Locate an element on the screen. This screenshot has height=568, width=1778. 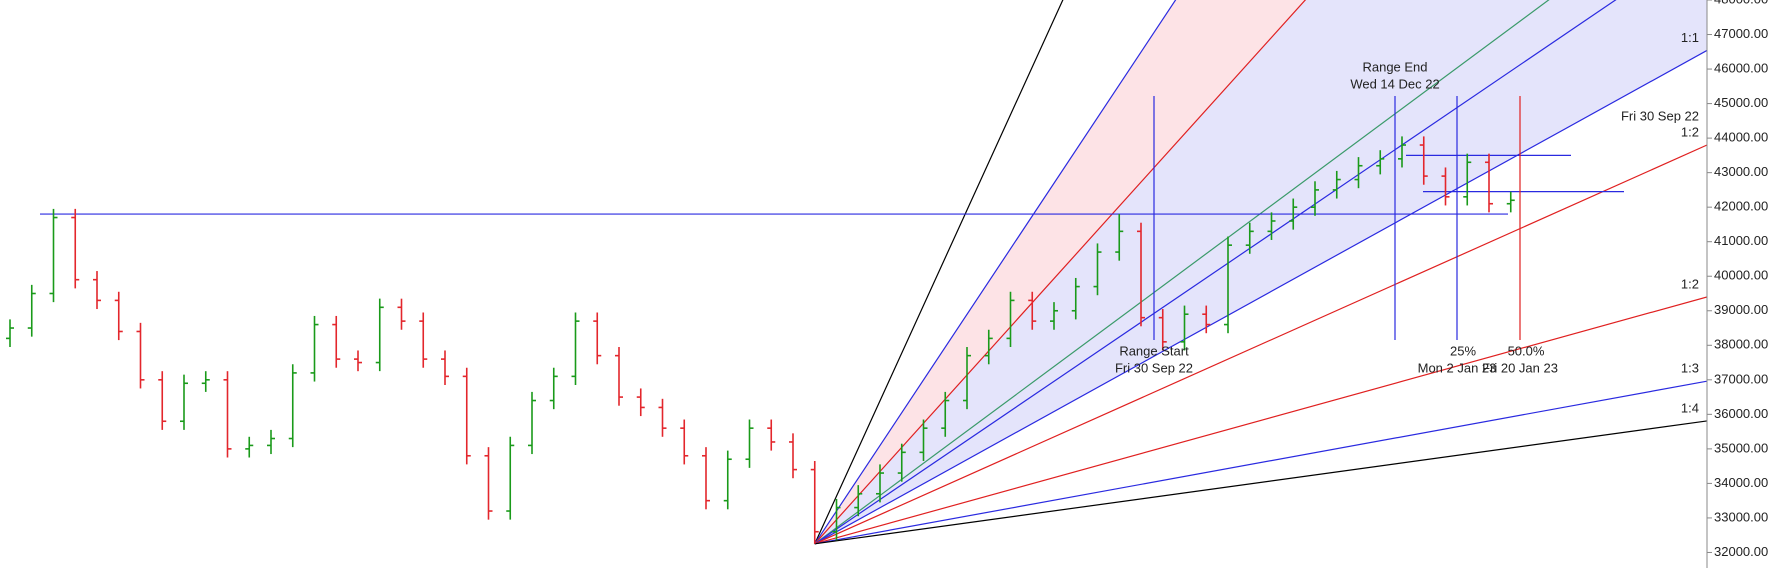
y-tick-label: 39000.00 is located at coordinates (1741, 309).